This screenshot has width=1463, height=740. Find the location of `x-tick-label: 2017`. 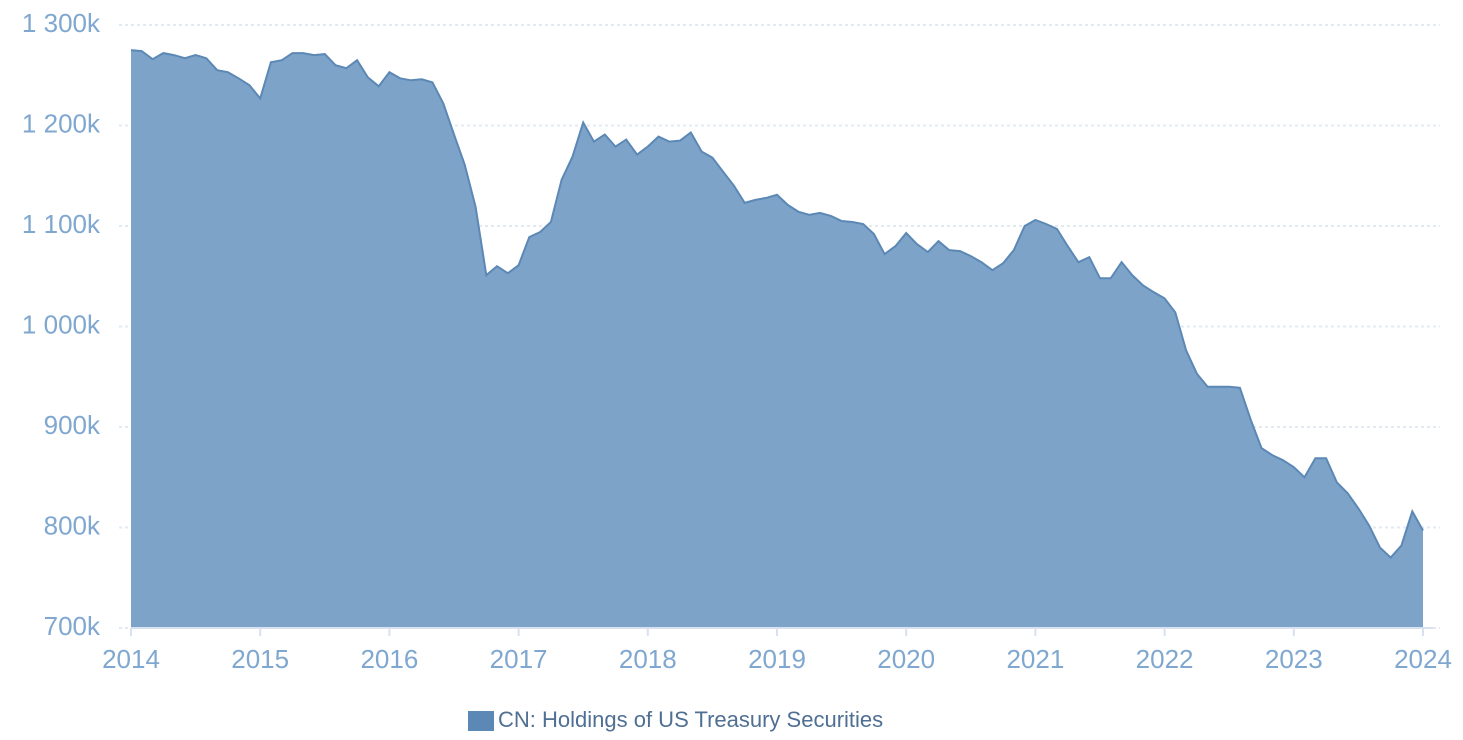

x-tick-label: 2017 is located at coordinates (519, 659).